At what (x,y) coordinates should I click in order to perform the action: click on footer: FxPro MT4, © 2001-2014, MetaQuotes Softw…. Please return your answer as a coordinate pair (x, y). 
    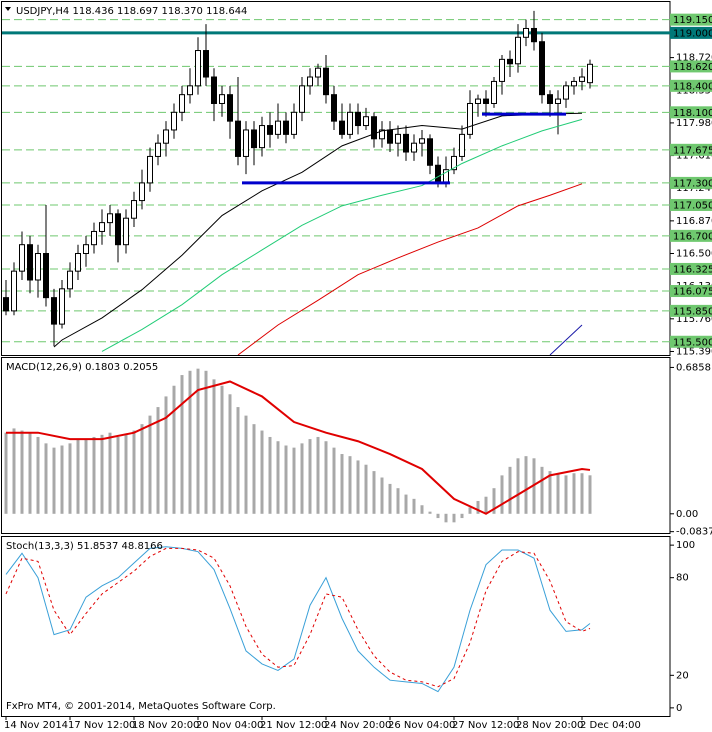
    Looking at the image, I should click on (141, 706).